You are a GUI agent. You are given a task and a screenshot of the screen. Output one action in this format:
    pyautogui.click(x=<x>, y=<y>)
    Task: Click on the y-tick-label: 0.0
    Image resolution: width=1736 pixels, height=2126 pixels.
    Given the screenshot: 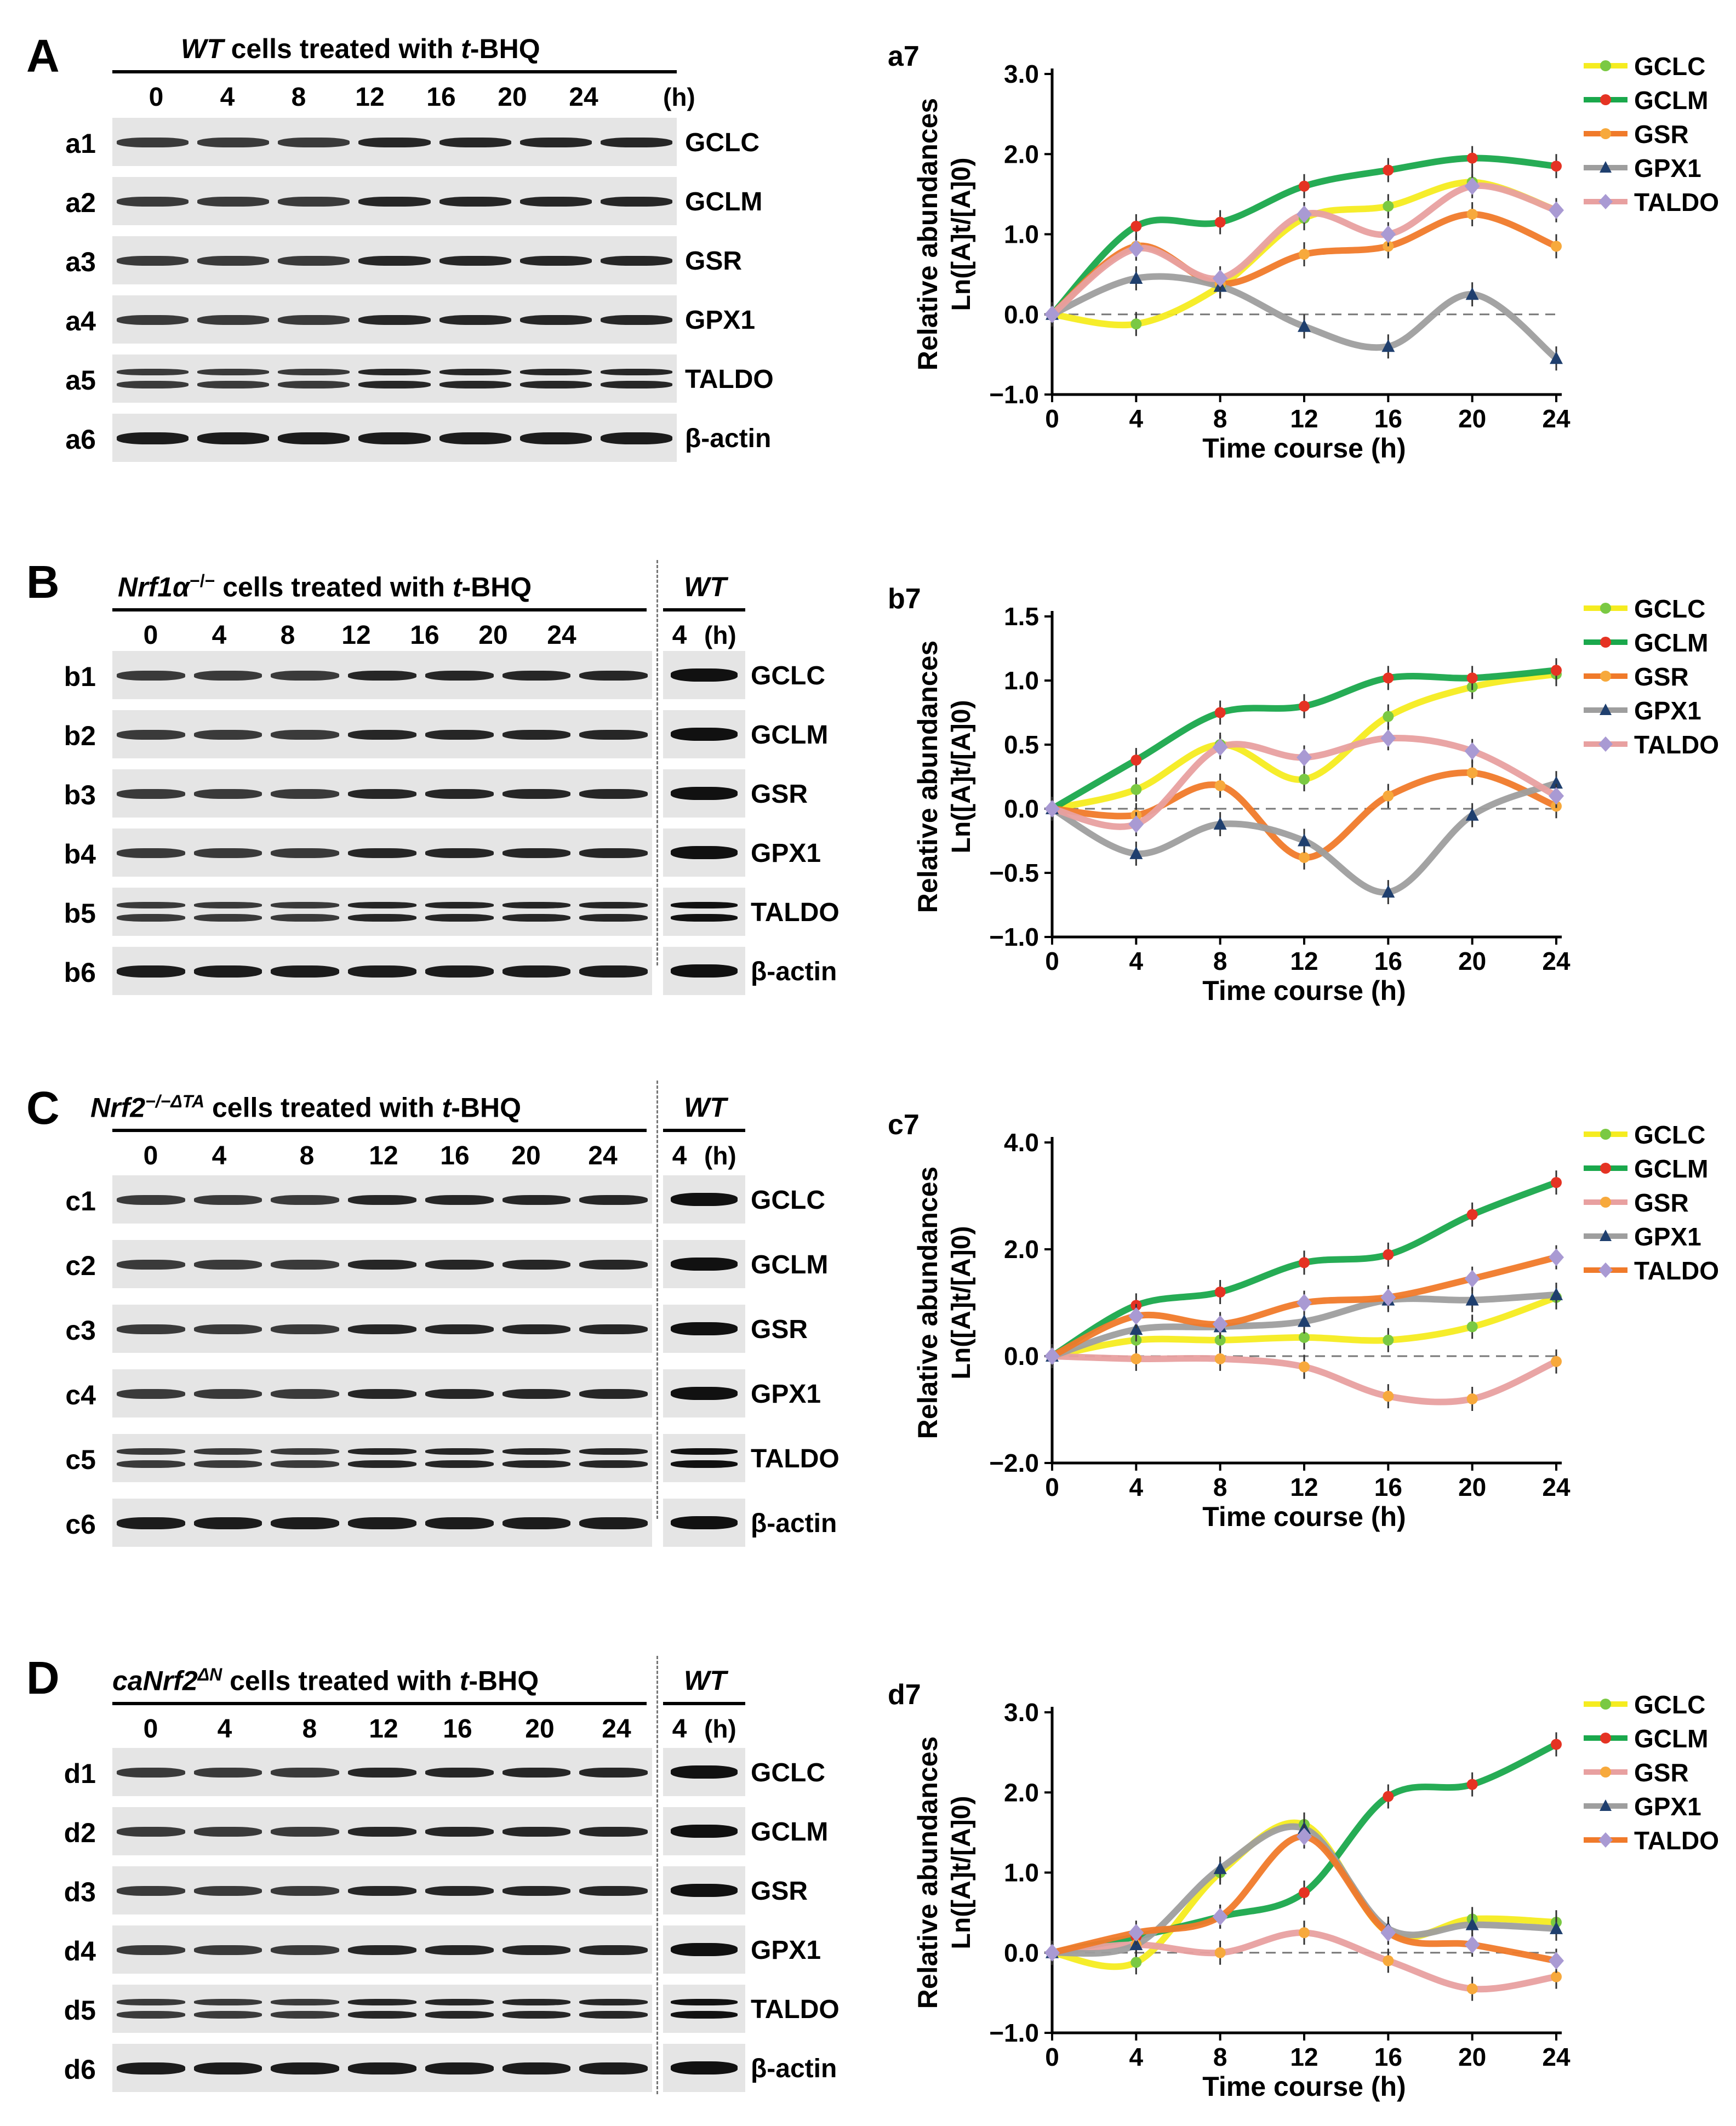 What is the action you would take?
    pyautogui.click(x=1022, y=1356)
    